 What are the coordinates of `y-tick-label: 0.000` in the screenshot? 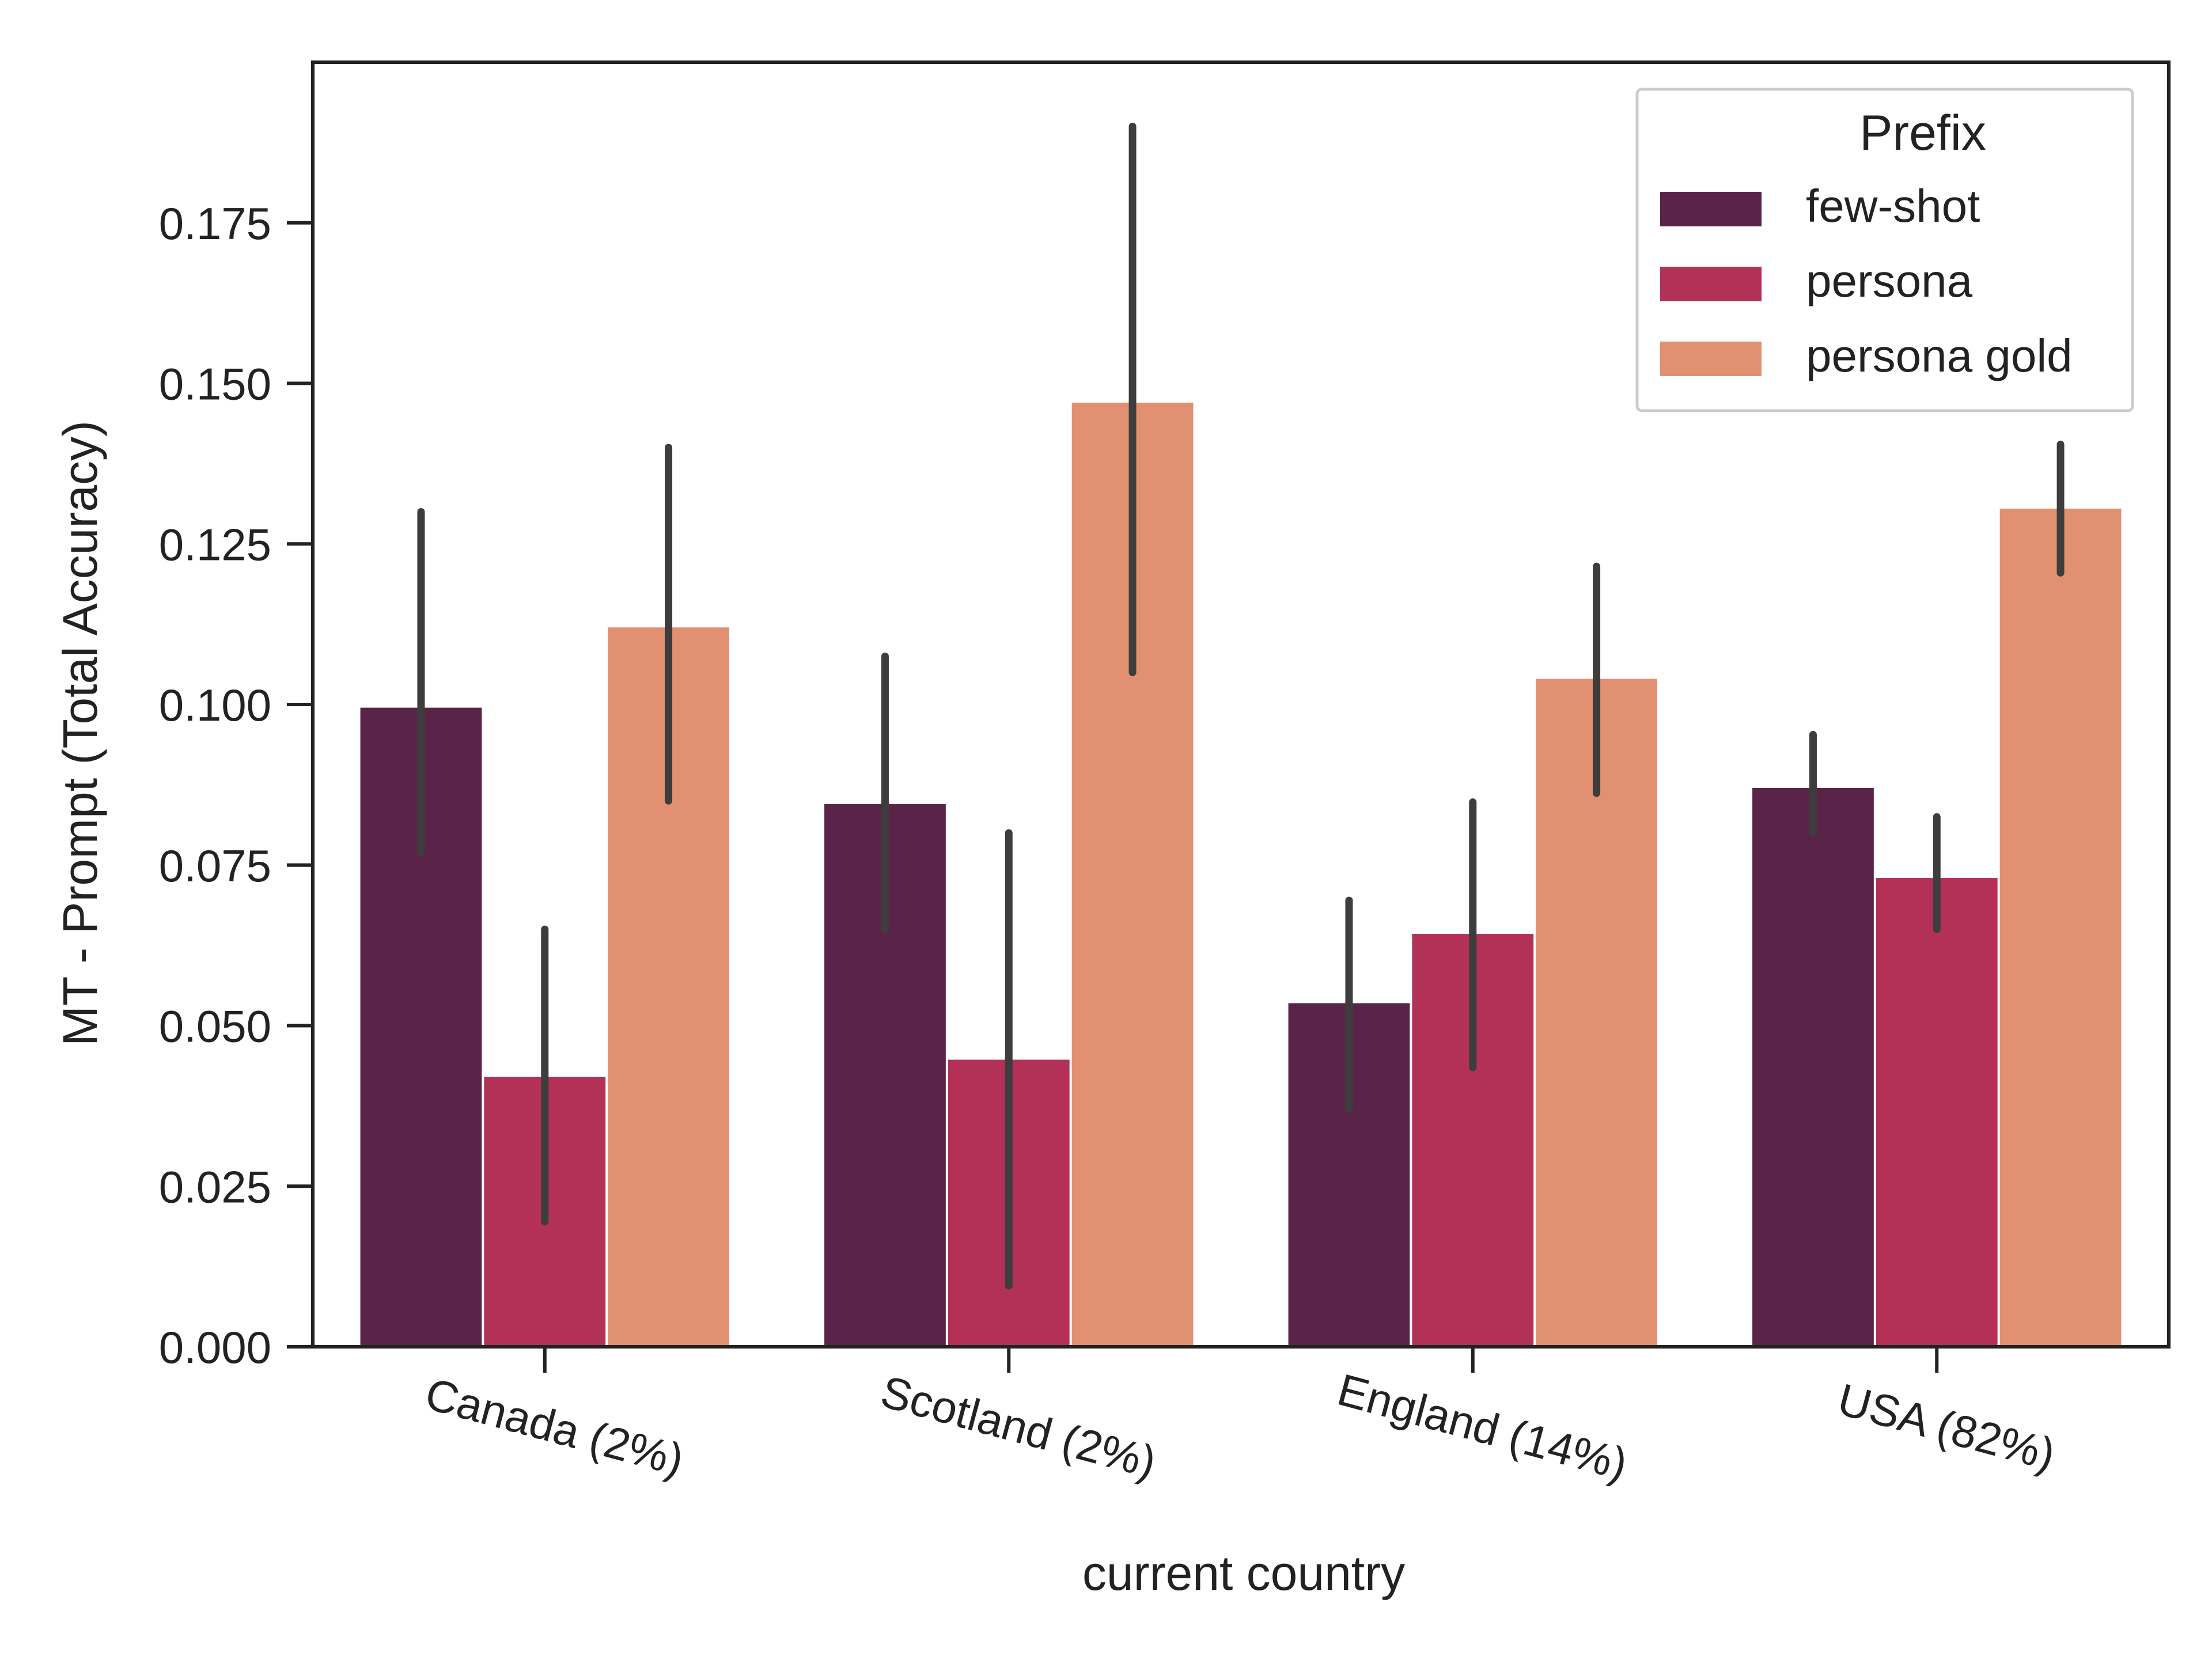 It's located at (215, 1347).